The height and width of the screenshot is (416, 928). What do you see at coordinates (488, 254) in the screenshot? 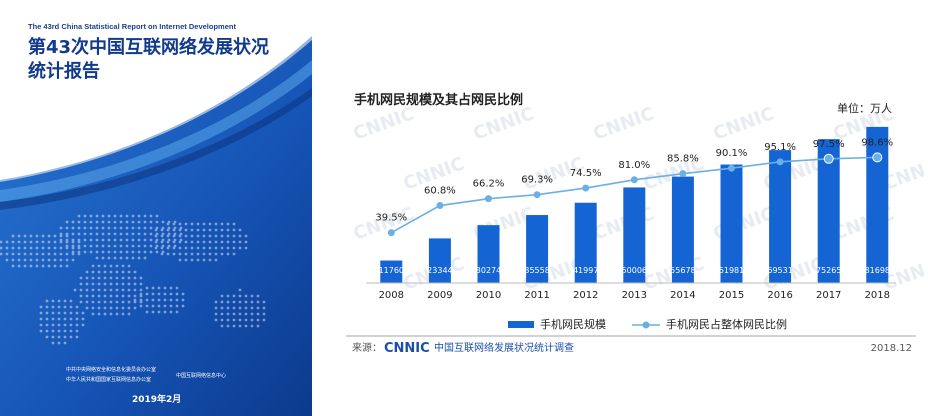
I see `bar-2010` at bounding box center [488, 254].